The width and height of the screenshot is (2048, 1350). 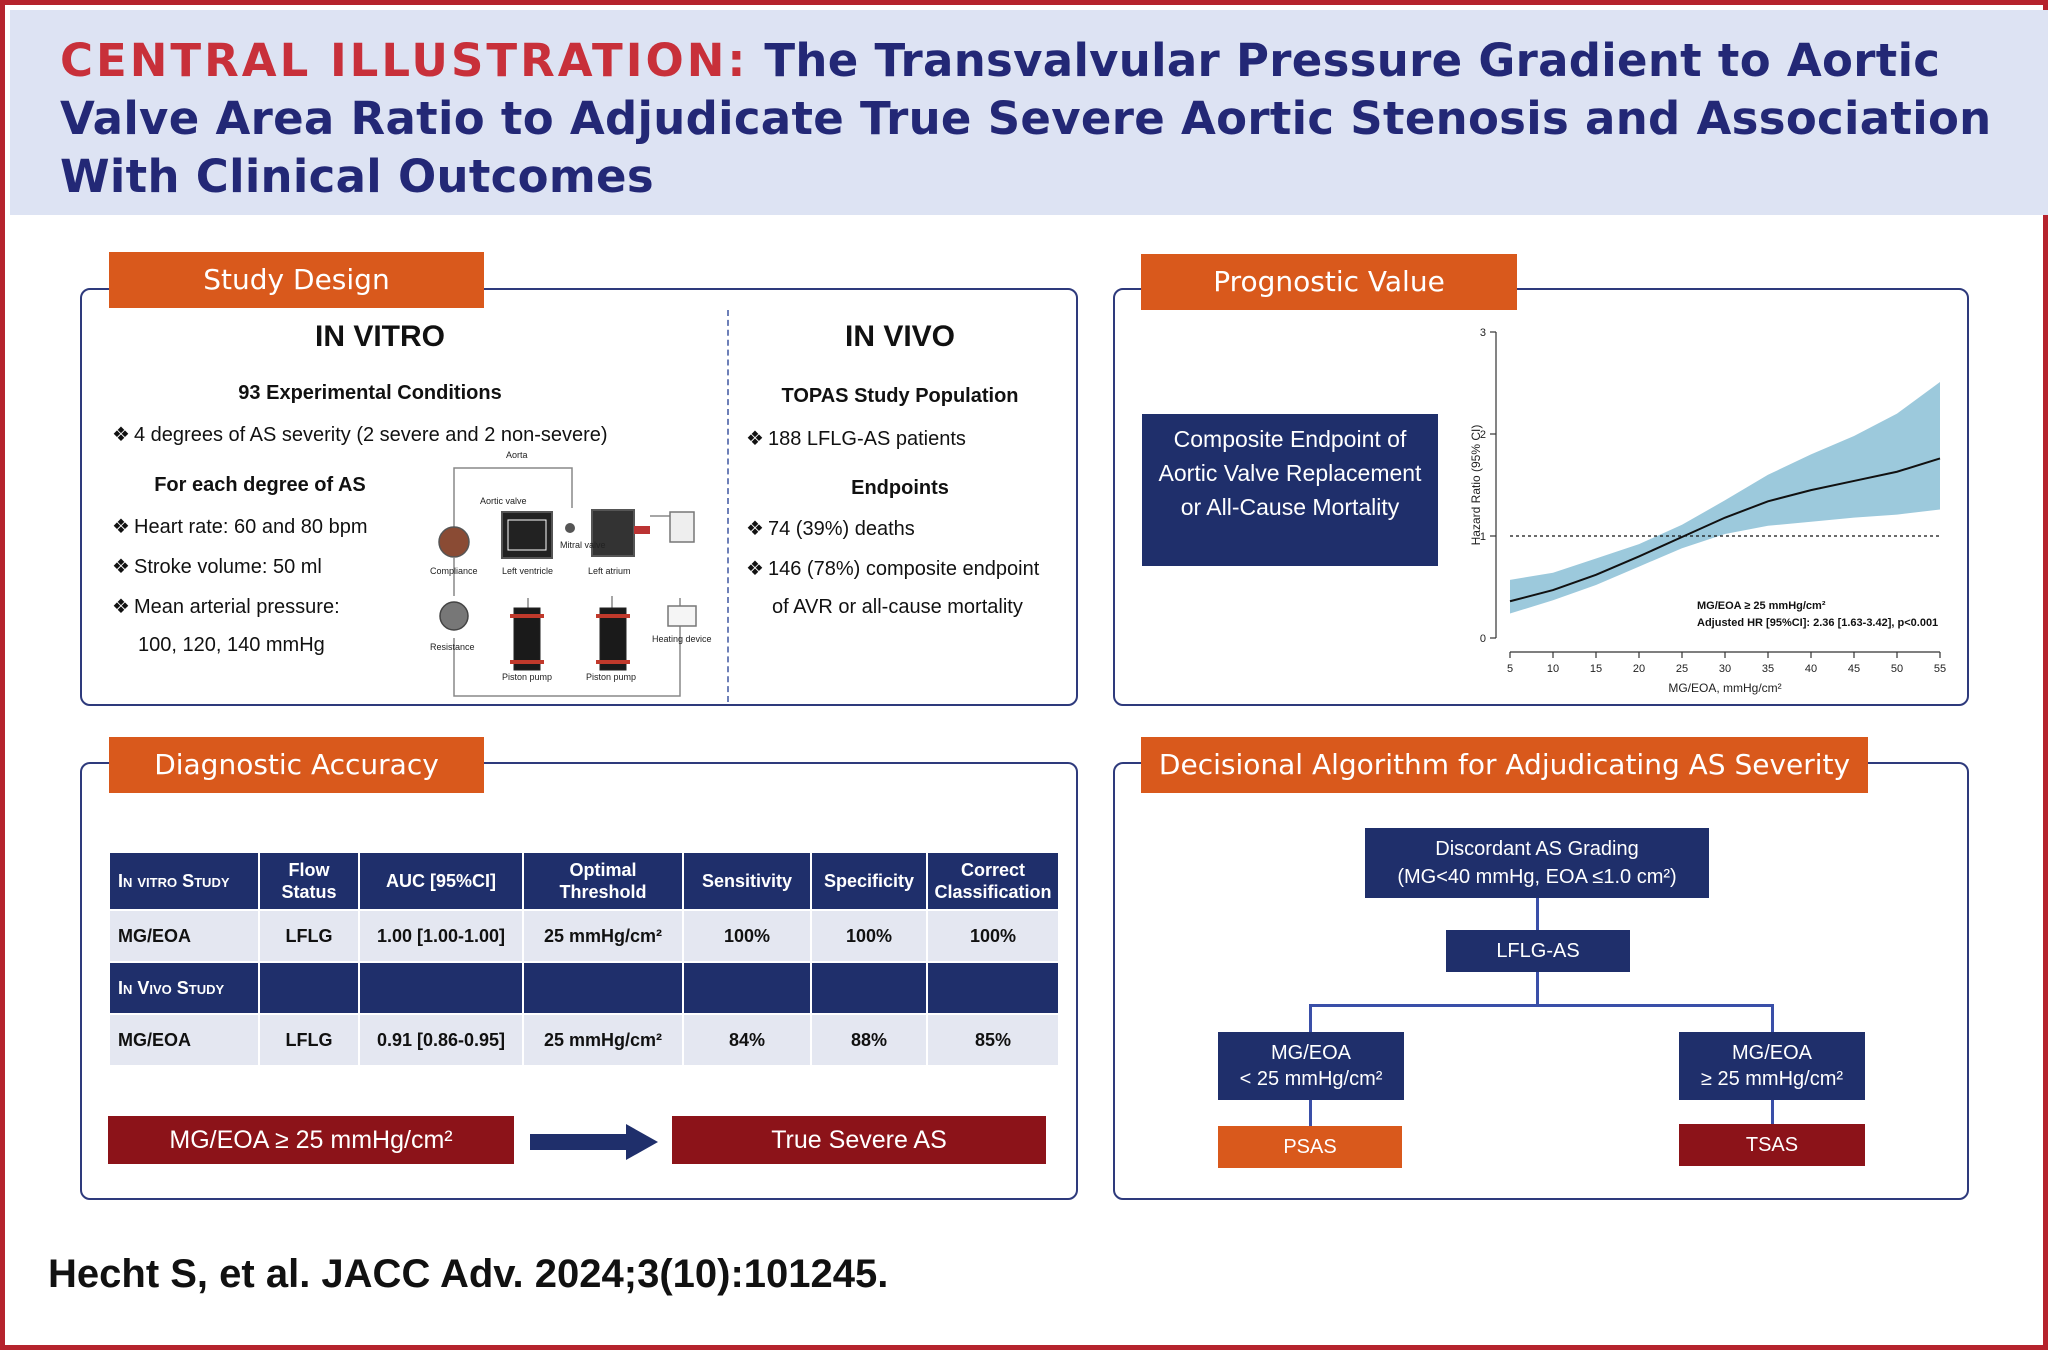 What do you see at coordinates (404, 60) in the screenshot?
I see `title-label: CENTRAL ILLUSTRATION:` at bounding box center [404, 60].